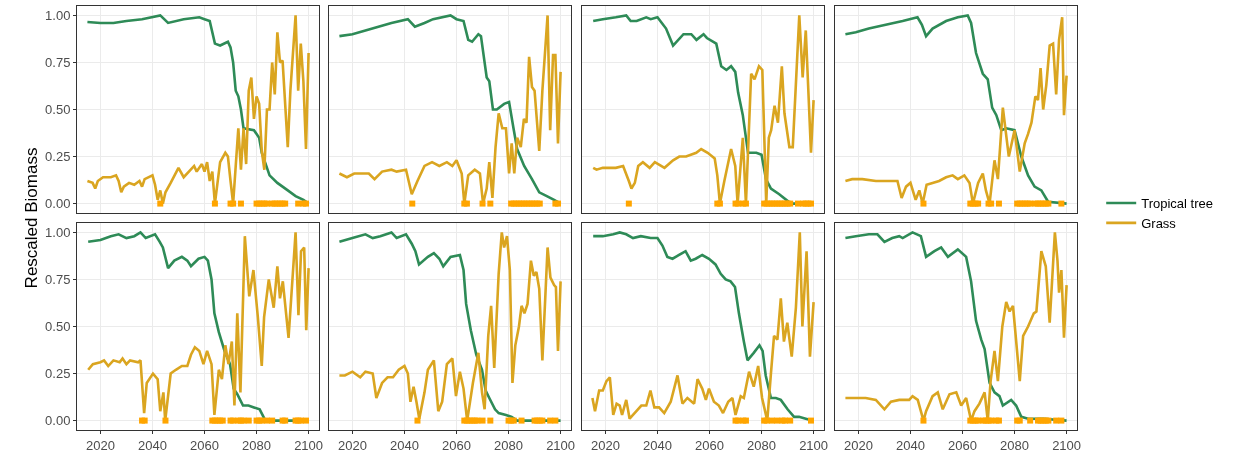  I want to click on legend-label: Grass, so click(1159, 223).